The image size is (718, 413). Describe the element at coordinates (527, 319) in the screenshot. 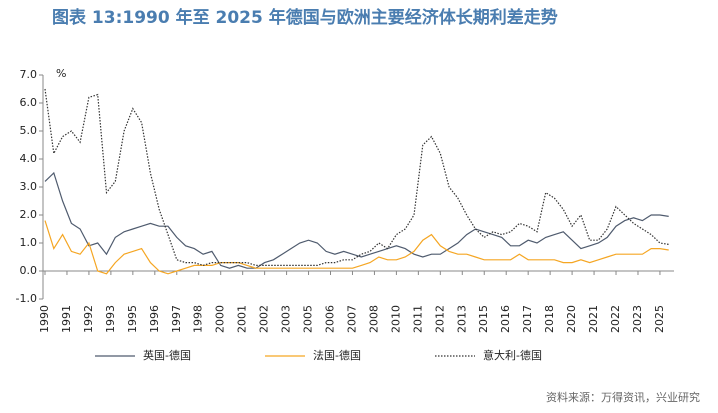

I see `x-tick-label: 2017` at that location.